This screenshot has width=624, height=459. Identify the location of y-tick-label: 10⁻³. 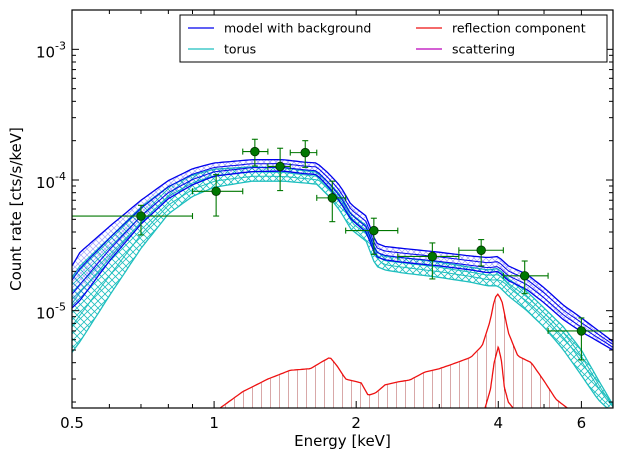
(51, 50).